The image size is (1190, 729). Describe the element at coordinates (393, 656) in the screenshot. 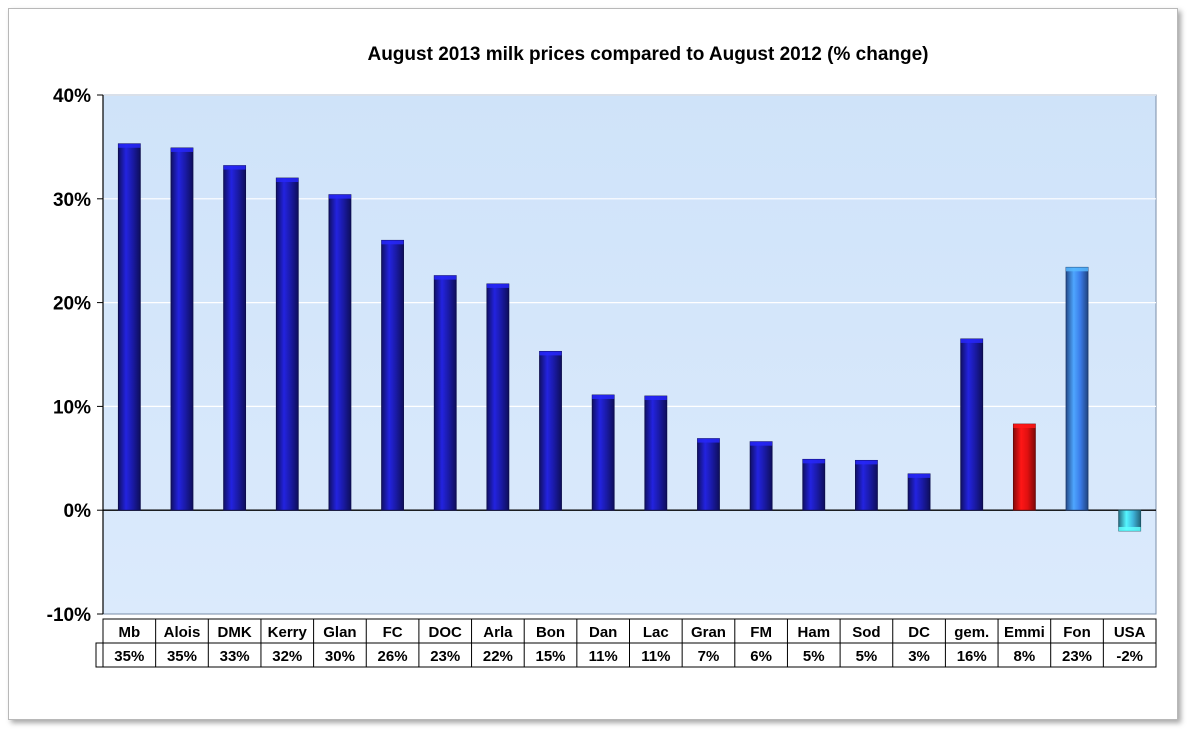

I see `value-label: 26%` at that location.